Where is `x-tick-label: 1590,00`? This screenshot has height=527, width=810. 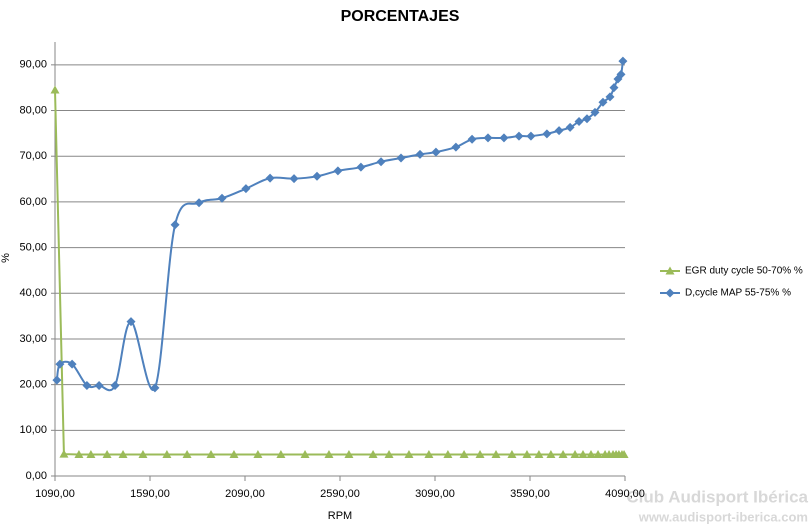
x-tick-label: 1590,00 is located at coordinates (150, 494).